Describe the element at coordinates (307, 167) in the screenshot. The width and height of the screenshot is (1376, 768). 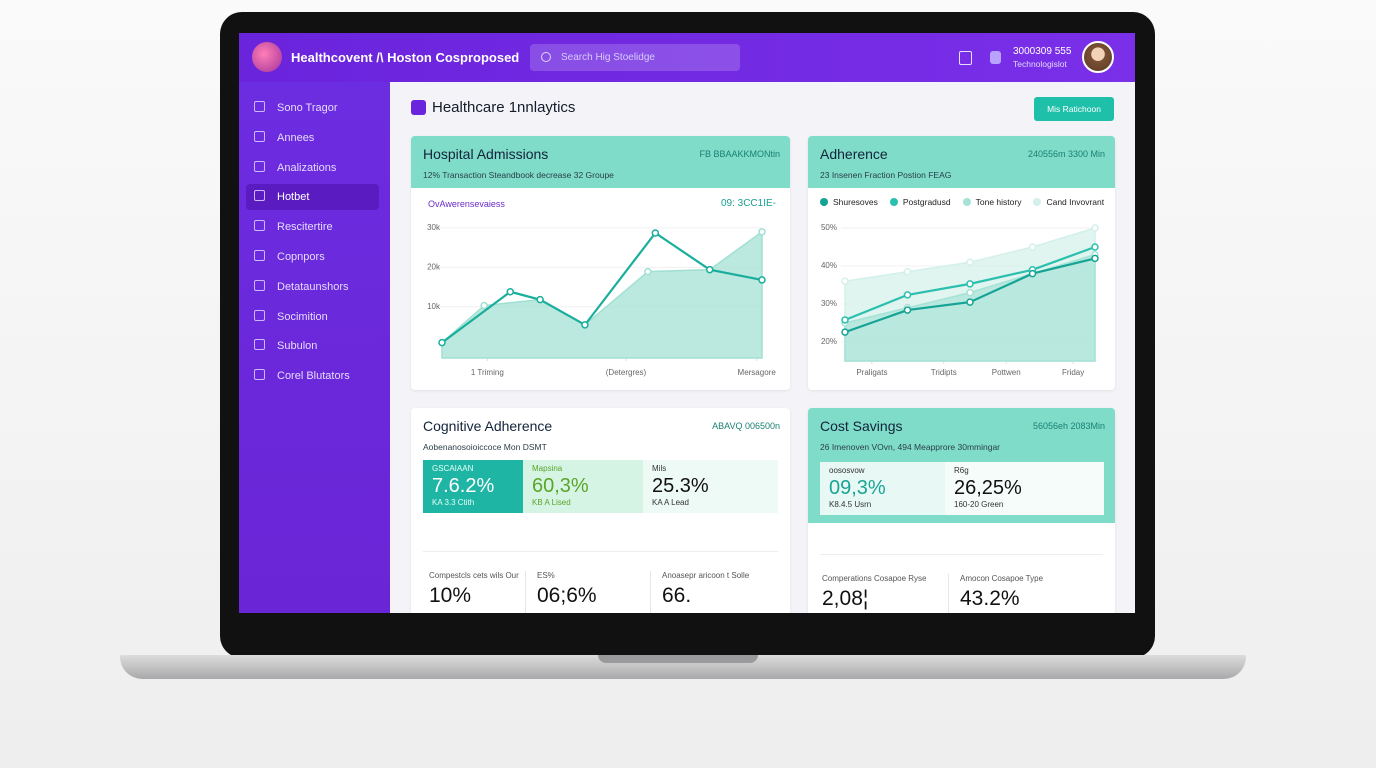
I see `sidebar-label: Analizations` at that location.